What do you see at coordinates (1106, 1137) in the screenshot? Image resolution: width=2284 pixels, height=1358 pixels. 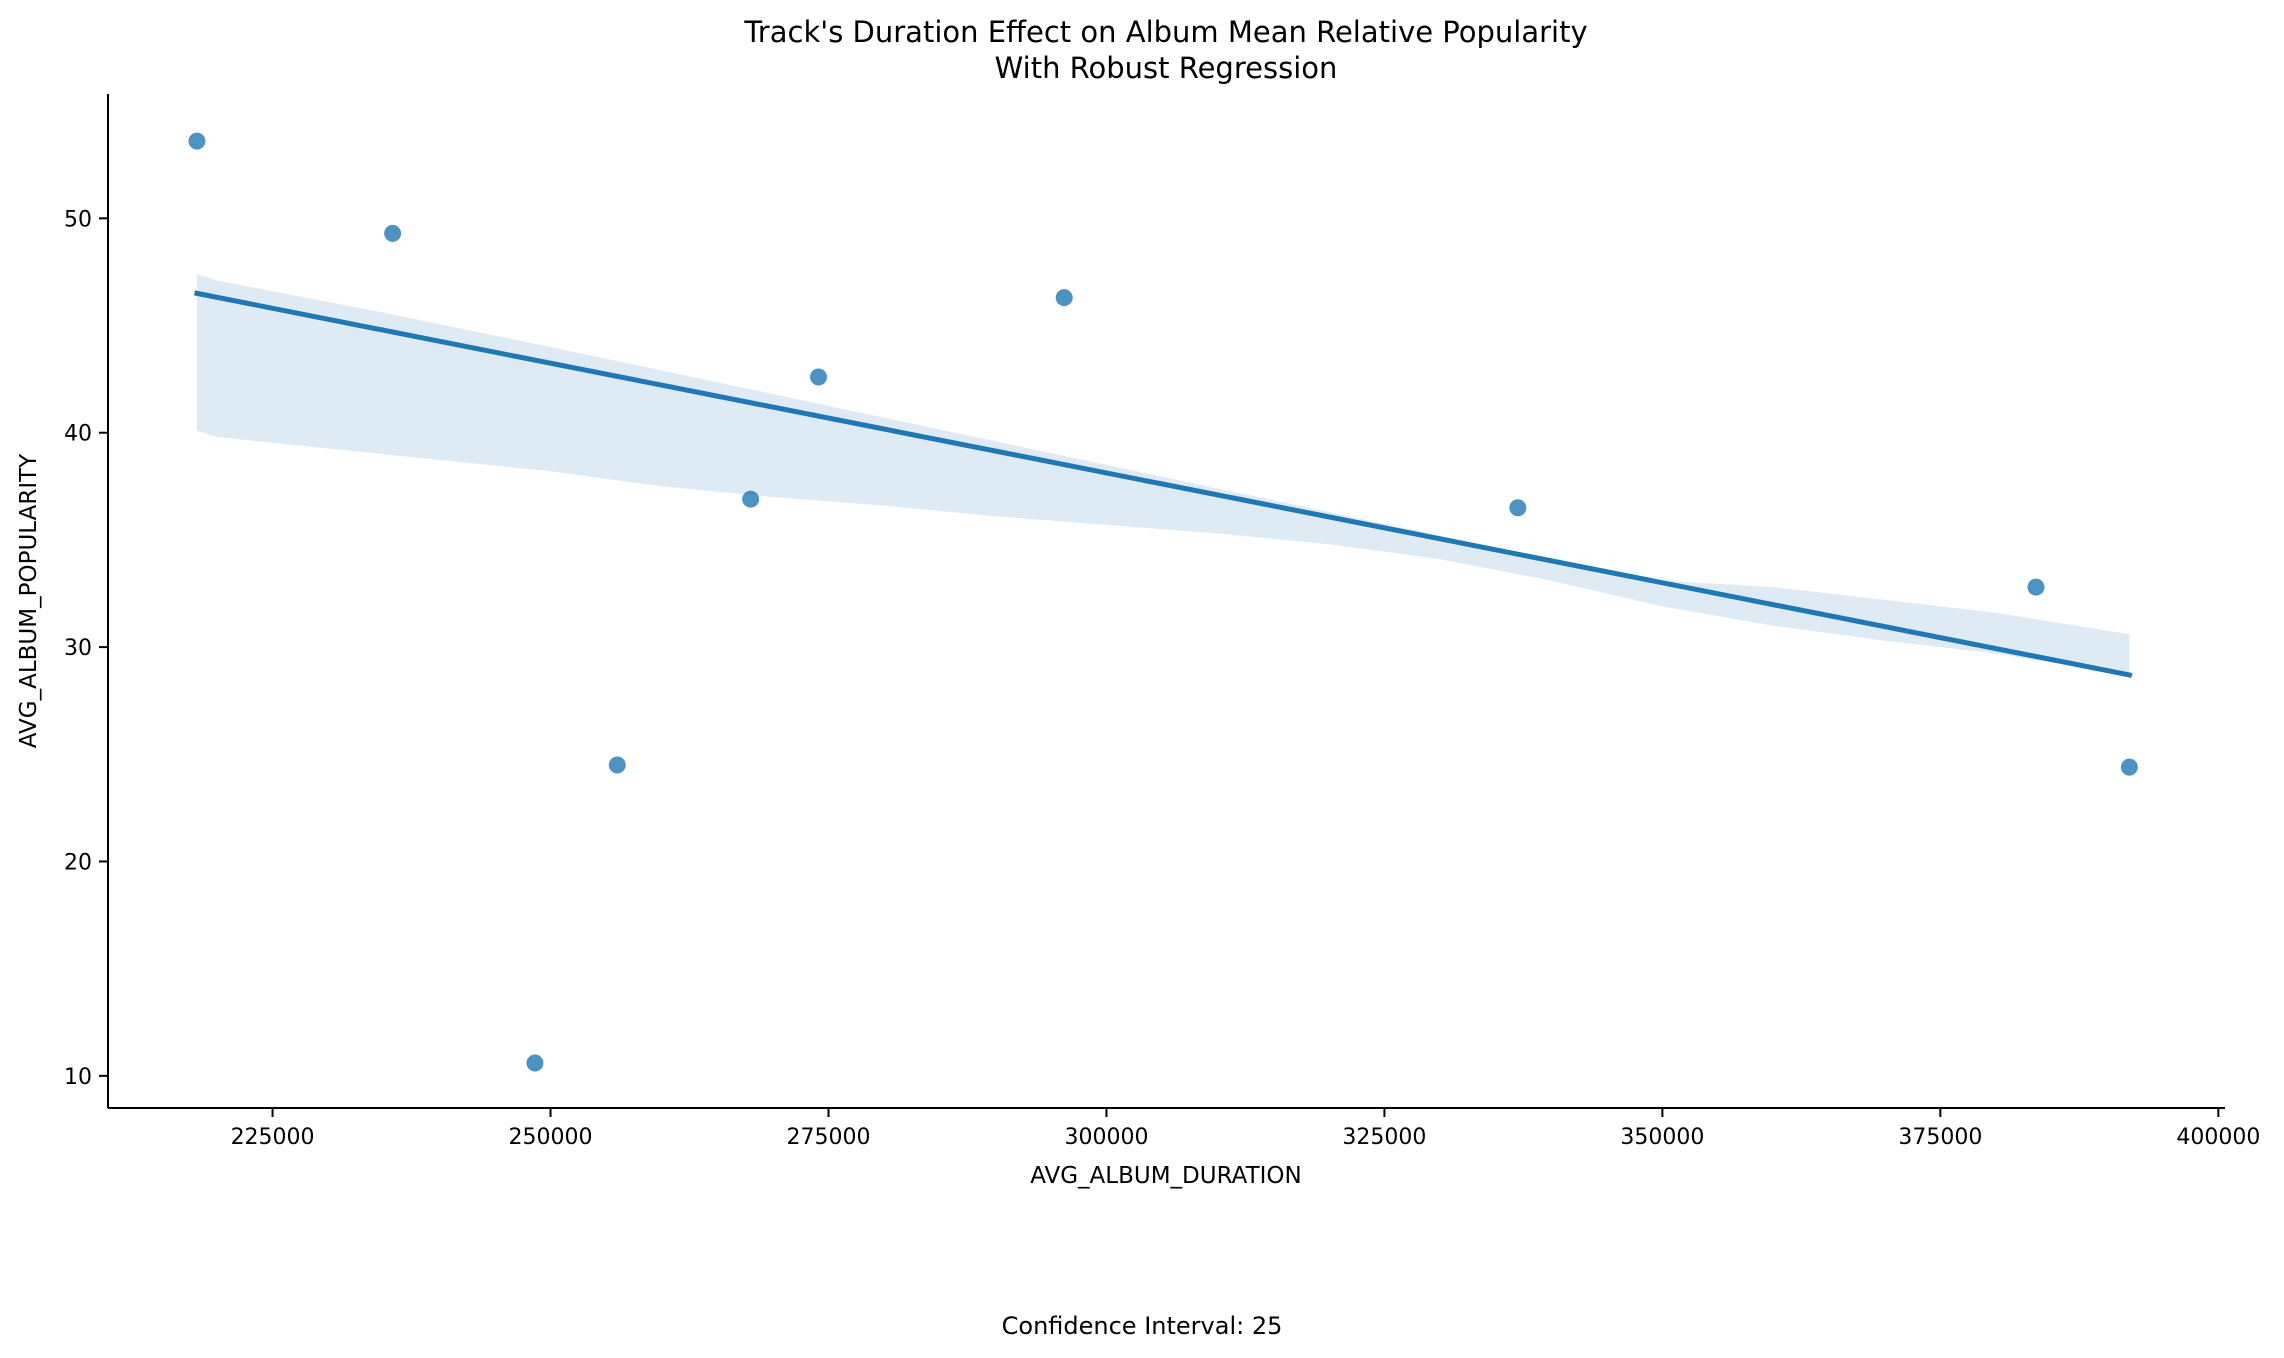 I see `x-tick-label: 300000` at bounding box center [1106, 1137].